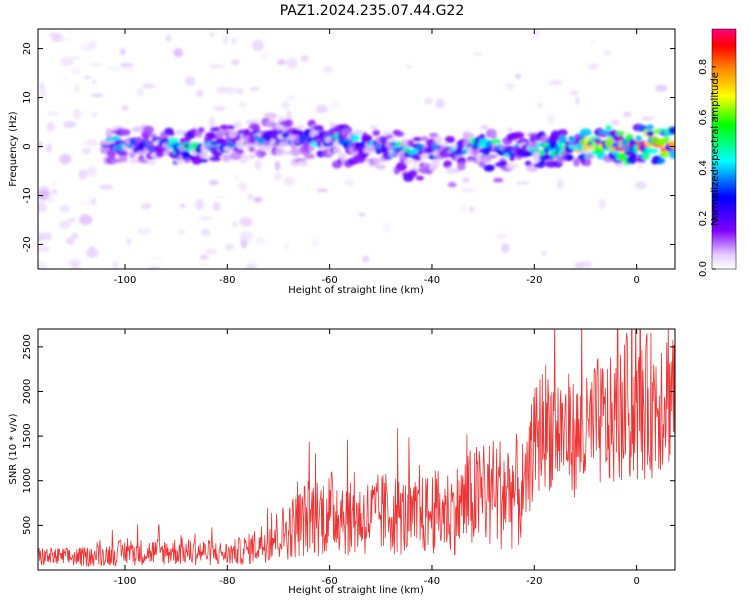 The image size is (750, 600). I want to click on colorbar-tick-label: 0.8, so click(703, 67).